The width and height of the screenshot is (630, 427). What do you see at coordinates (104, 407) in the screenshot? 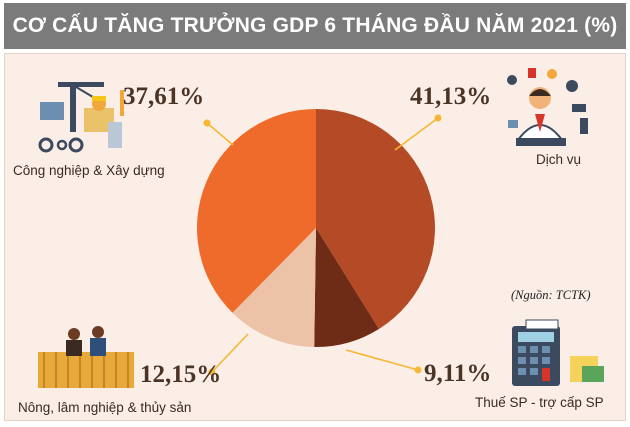
I see `category-label-agriculture: Nông, lâm nghiệp & thủy sản` at bounding box center [104, 407].